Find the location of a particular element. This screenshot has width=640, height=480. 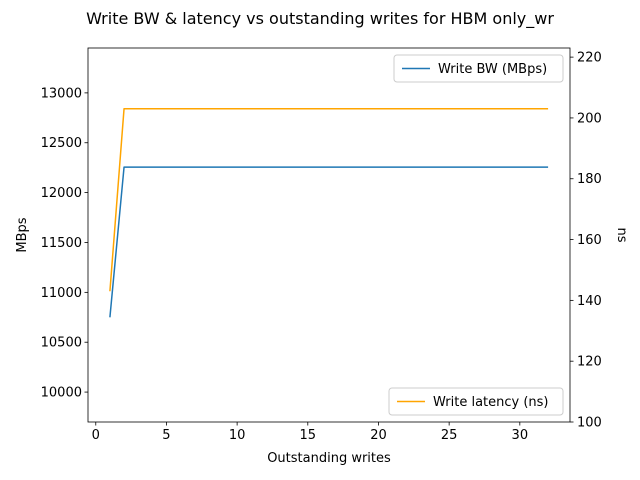

y-axis-label-left: MBps is located at coordinates (22, 234).